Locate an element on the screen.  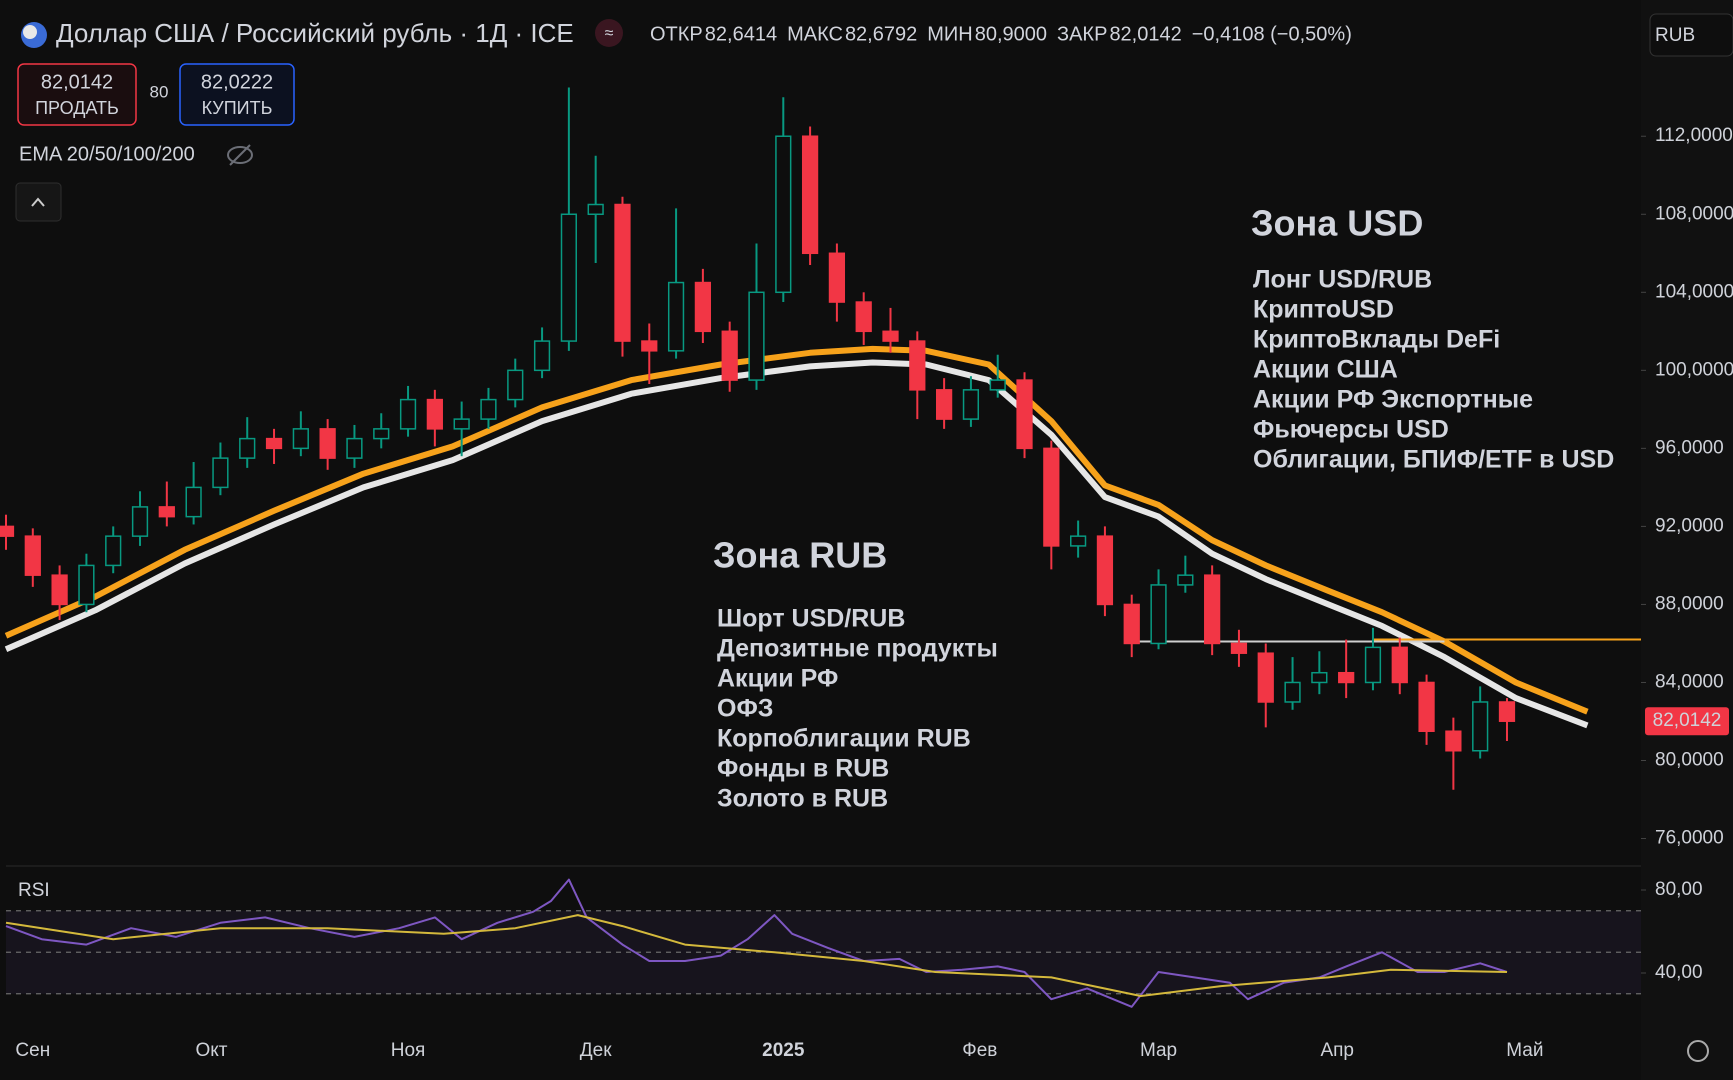
annotation-title: Зона USD is located at coordinates (1337, 223).